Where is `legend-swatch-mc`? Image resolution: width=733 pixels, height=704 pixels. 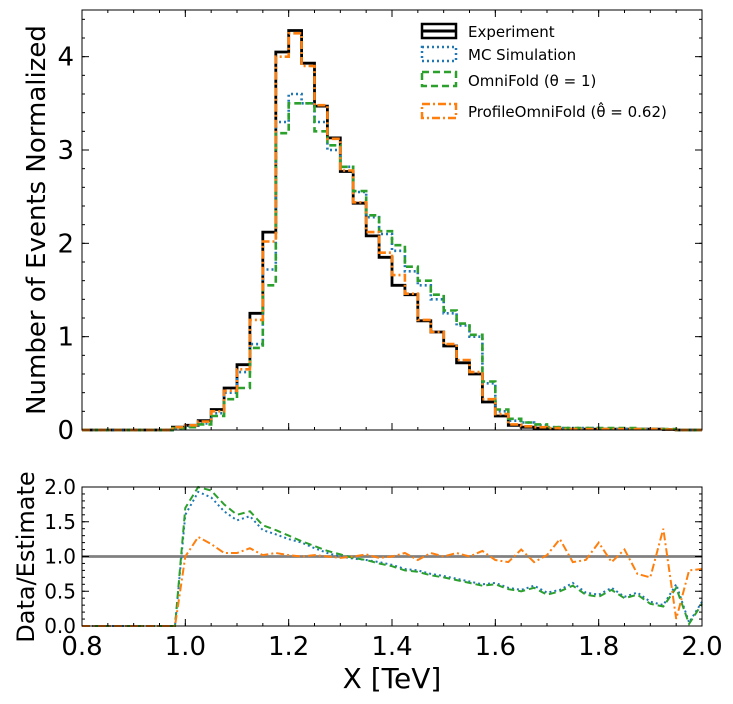 legend-swatch-mc is located at coordinates (439, 54).